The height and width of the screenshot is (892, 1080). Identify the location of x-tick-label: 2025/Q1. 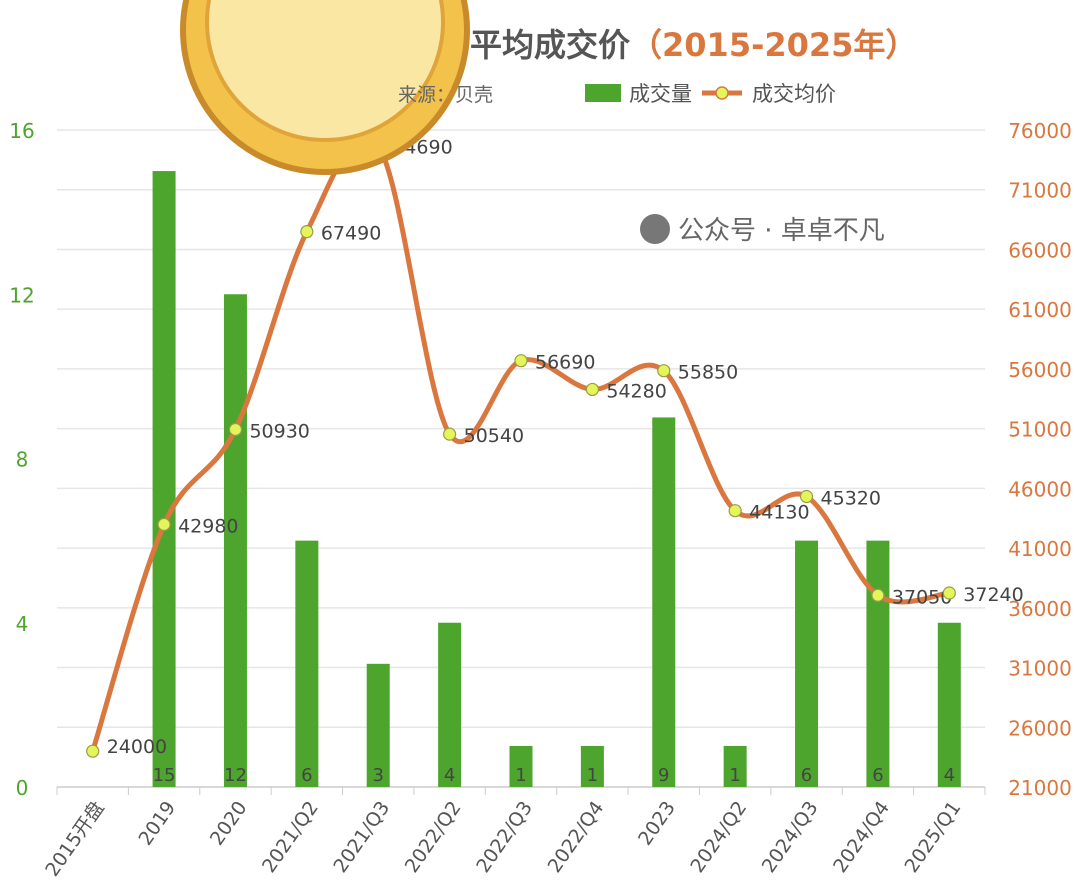
(932, 837).